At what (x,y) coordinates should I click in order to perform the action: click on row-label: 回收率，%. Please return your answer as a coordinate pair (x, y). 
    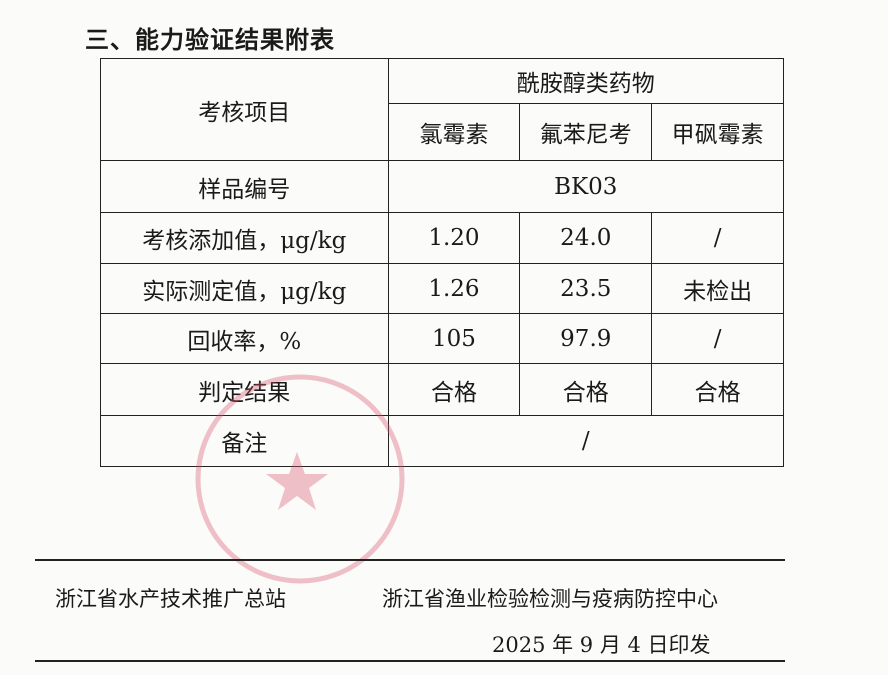
    Looking at the image, I should click on (244, 338).